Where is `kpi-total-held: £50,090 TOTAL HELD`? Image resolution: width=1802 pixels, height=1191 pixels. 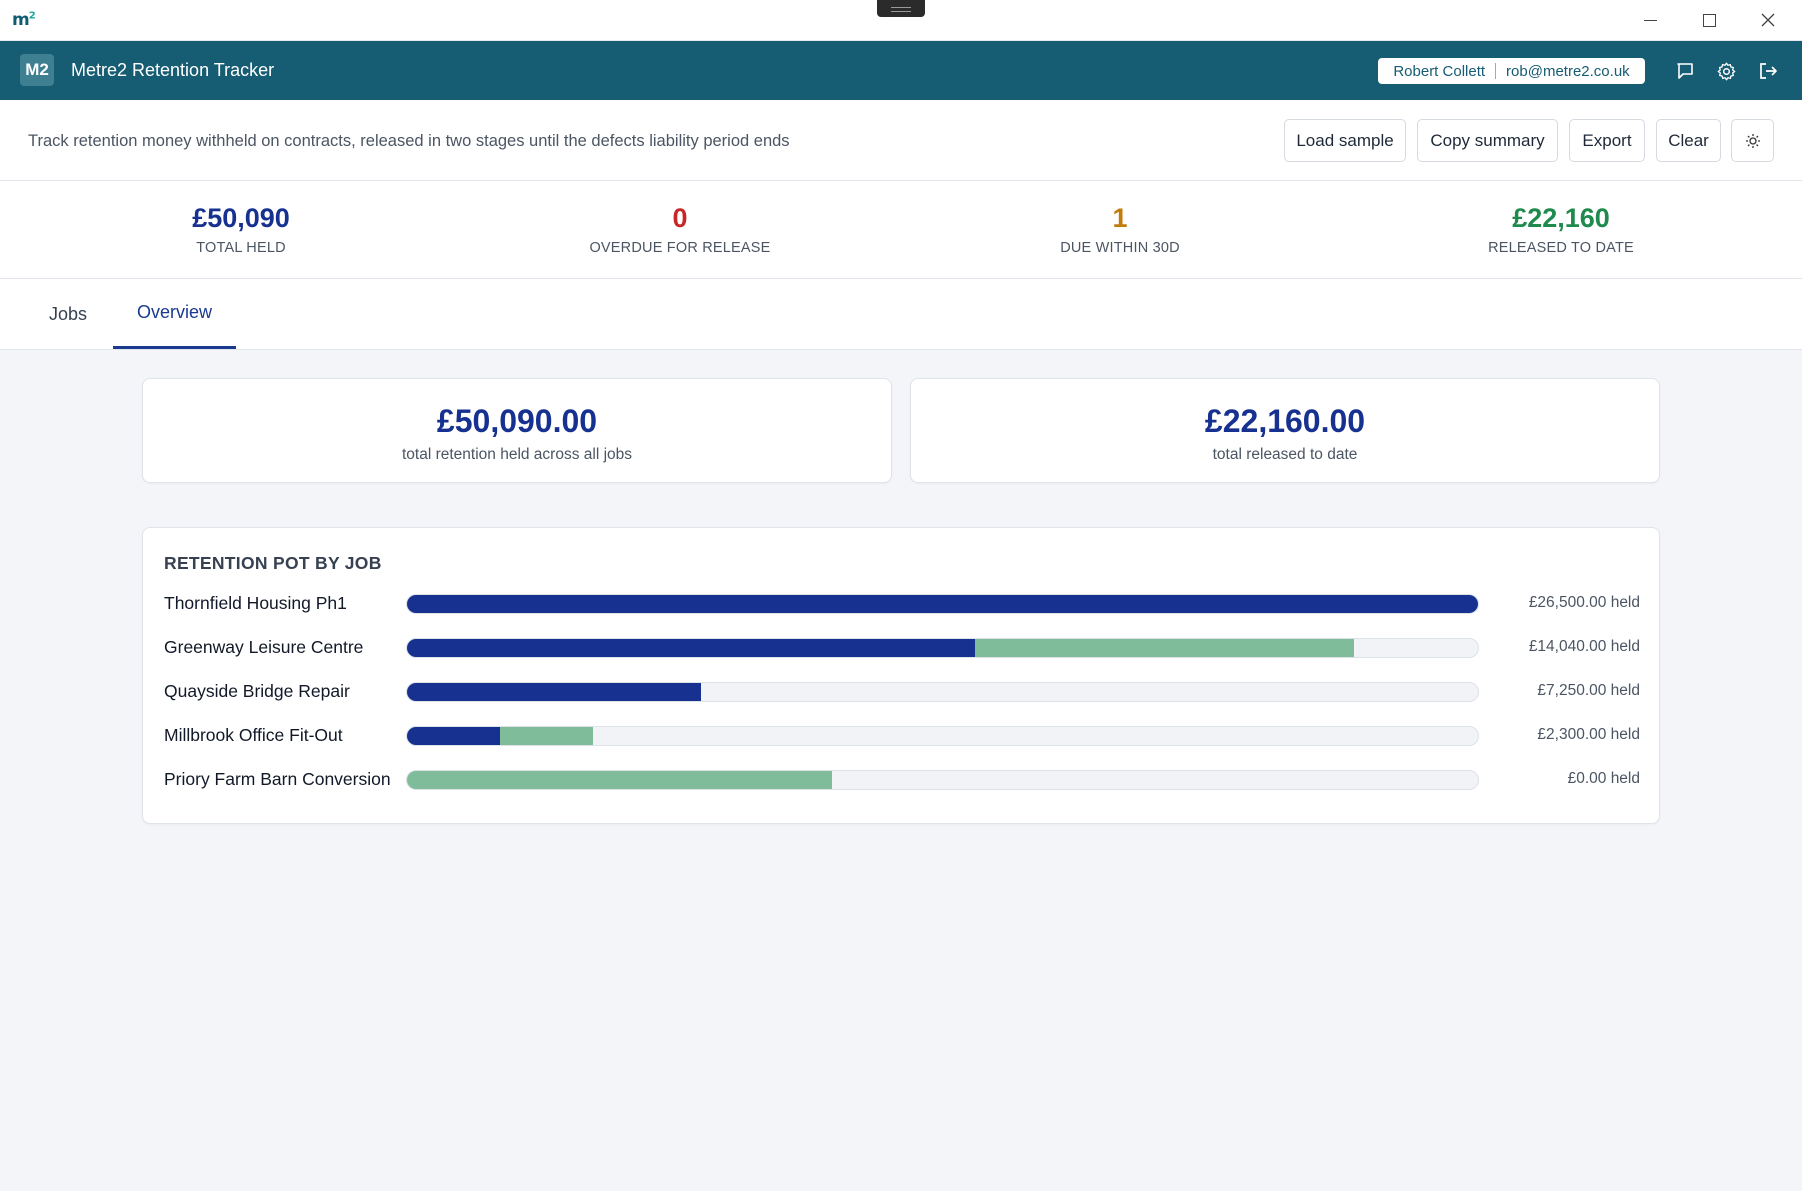 kpi-total-held: £50,090 TOTAL HELD is located at coordinates (241, 229).